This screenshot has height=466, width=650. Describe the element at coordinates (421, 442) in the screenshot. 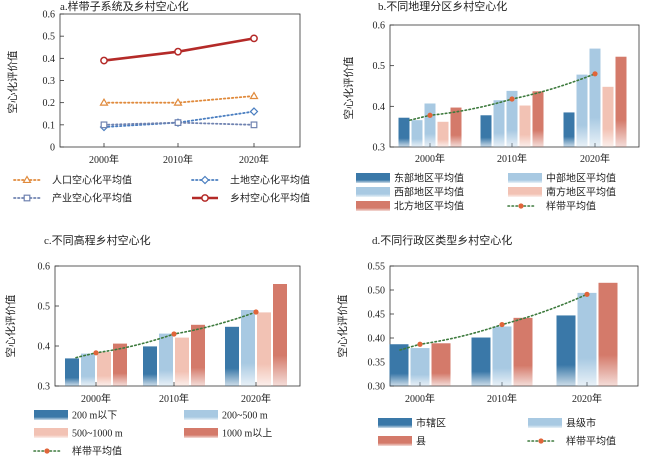

I see `legend-label: 县` at that location.